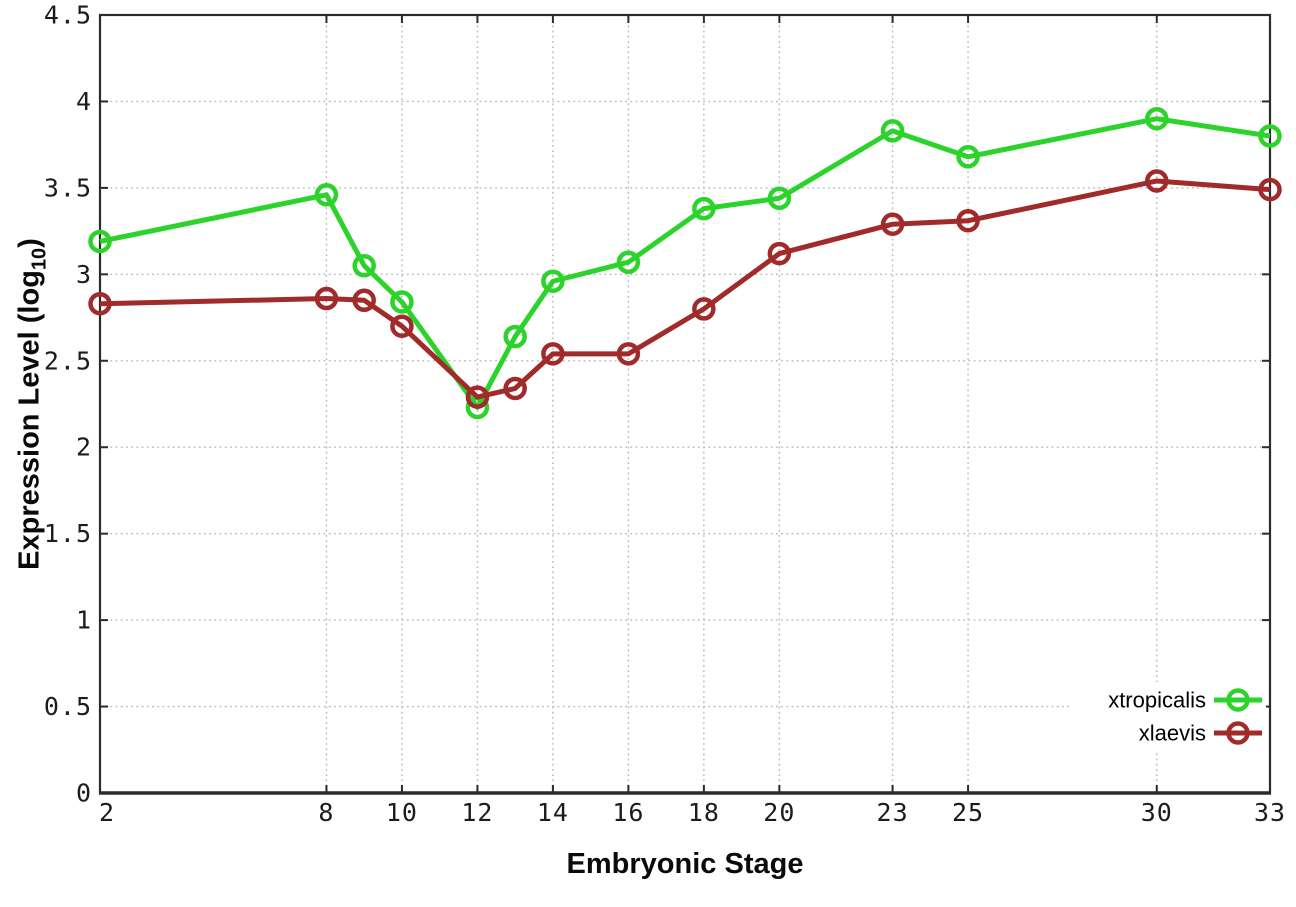  Describe the element at coordinates (84, 793) in the screenshot. I see `y-tick-label: 0` at that location.